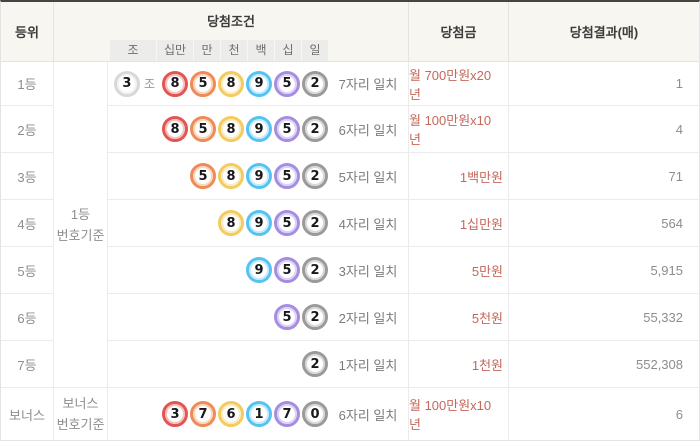 Image resolution: width=700 pixels, height=444 pixels. I want to click on header-prize: 당첨금, so click(459, 31).